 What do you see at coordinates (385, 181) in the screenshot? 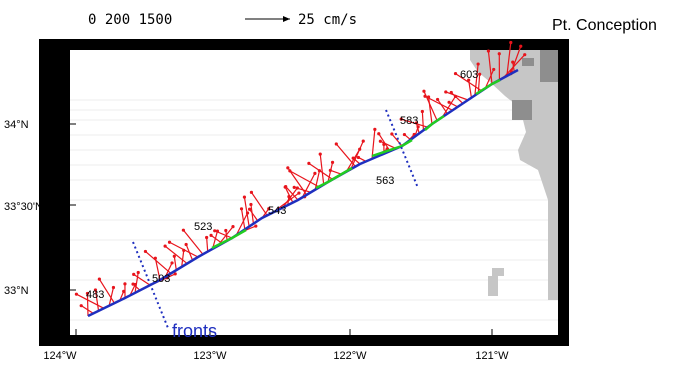
I see `station-label-563: 563` at bounding box center [385, 181].